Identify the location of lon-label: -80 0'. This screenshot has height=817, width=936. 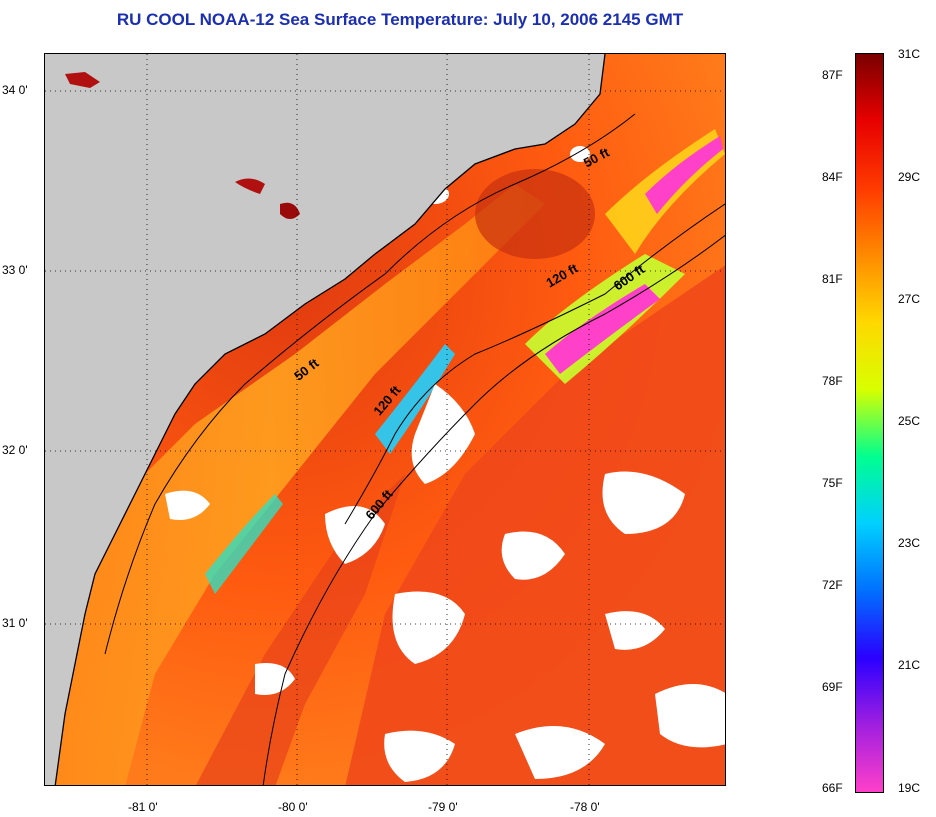
(293, 807).